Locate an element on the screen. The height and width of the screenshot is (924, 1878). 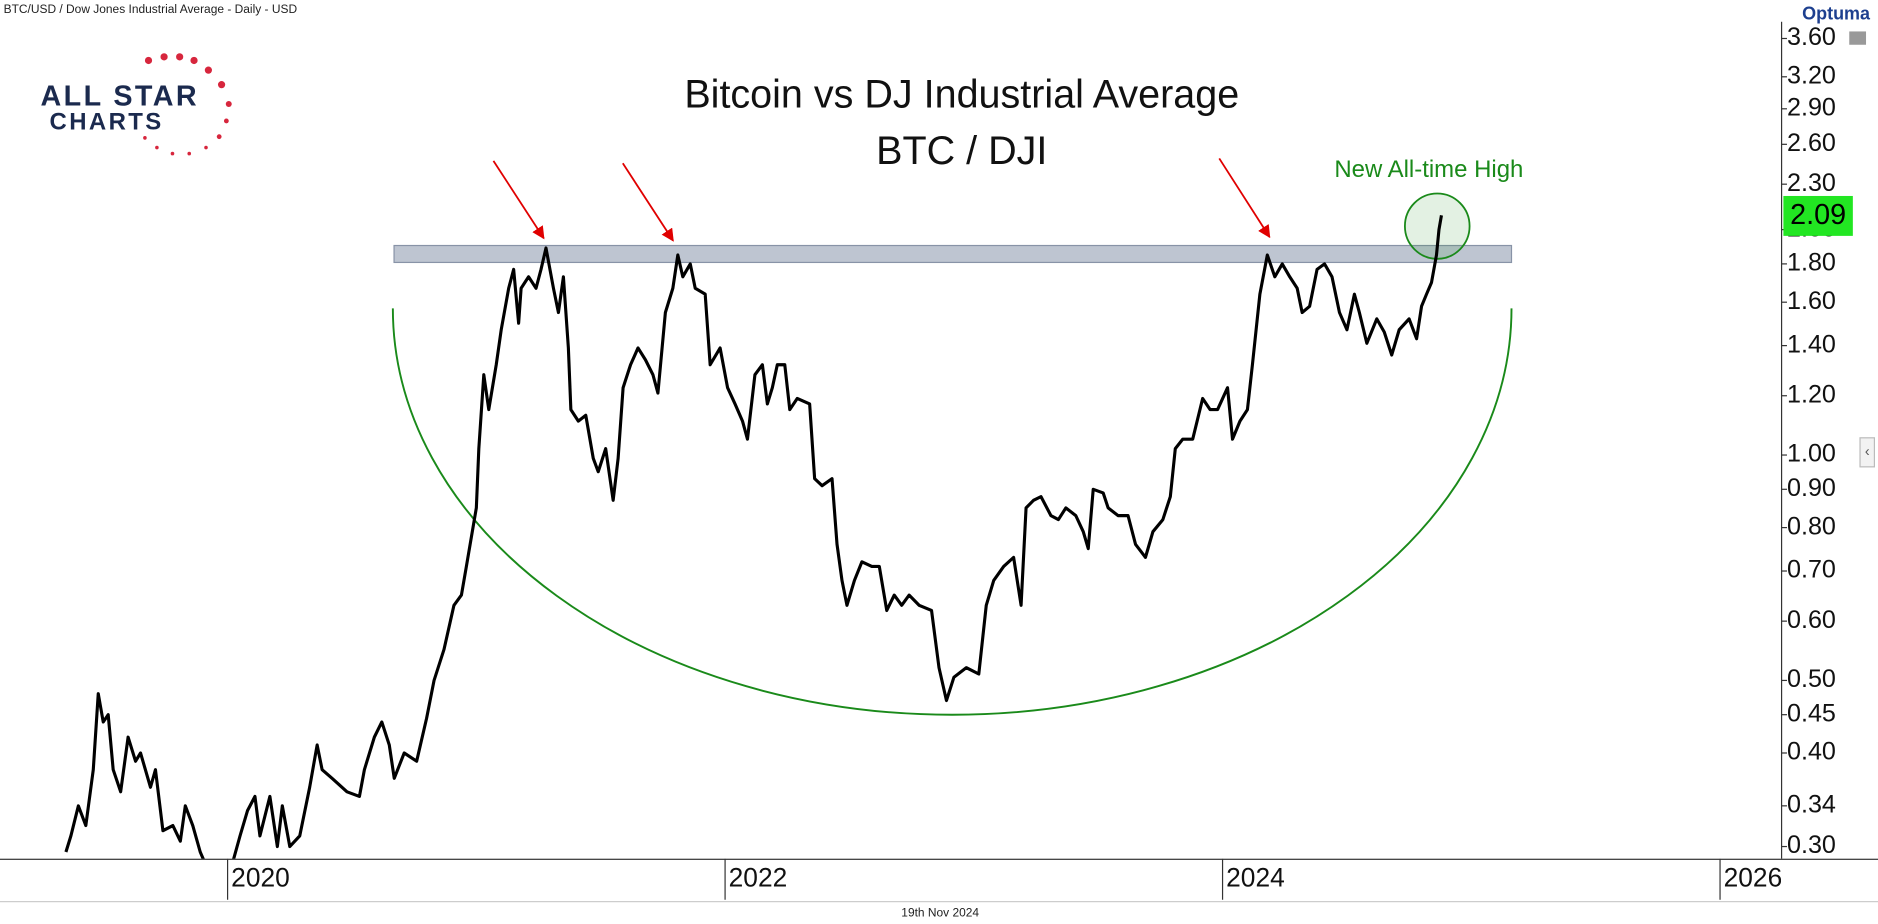
y-tick-label: 1.60 is located at coordinates (1811, 301).